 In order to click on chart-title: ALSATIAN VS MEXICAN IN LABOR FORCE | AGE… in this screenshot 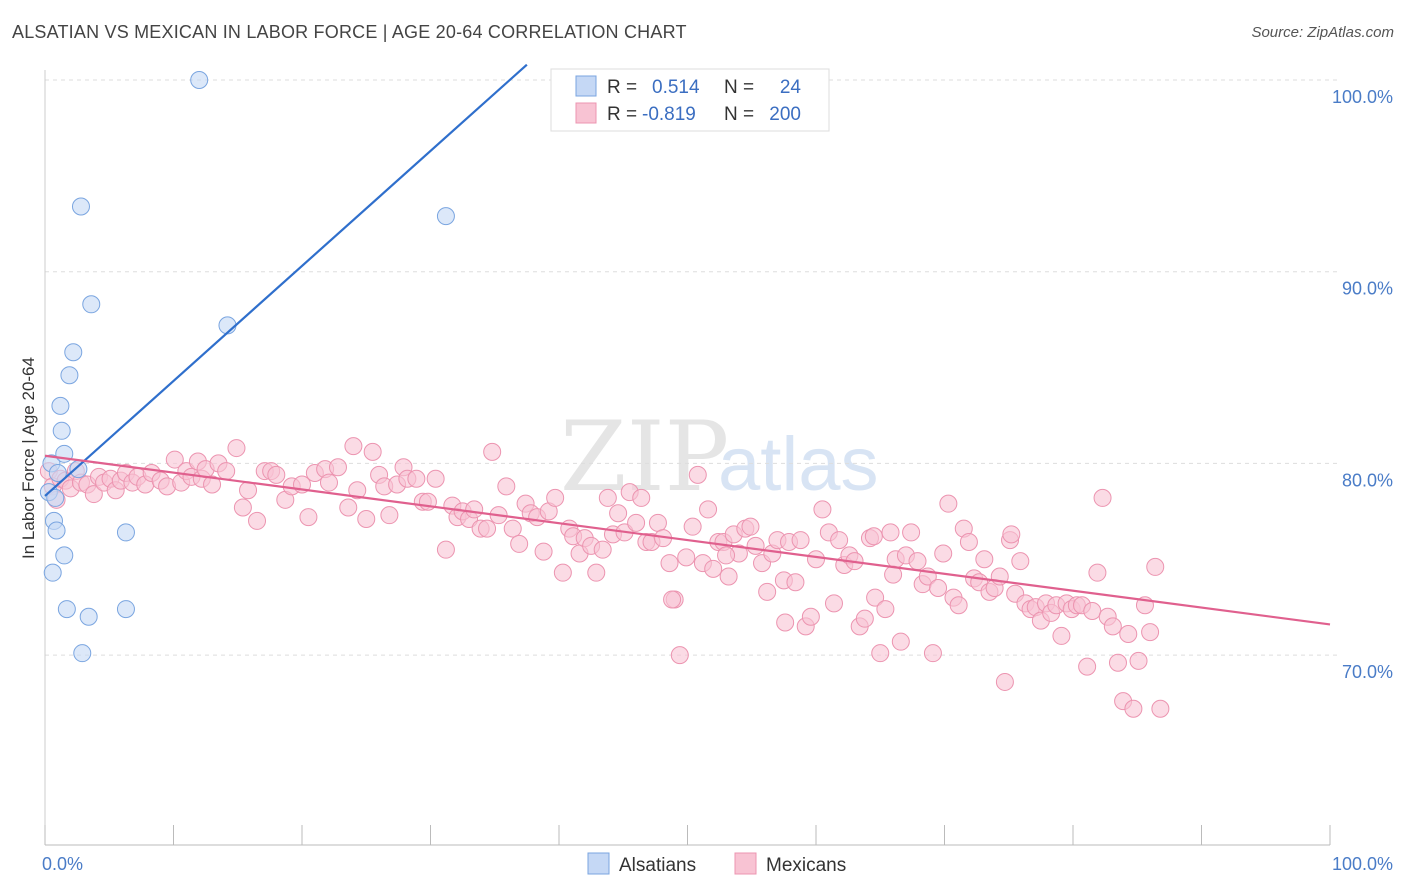, I will do `click(349, 32)`.